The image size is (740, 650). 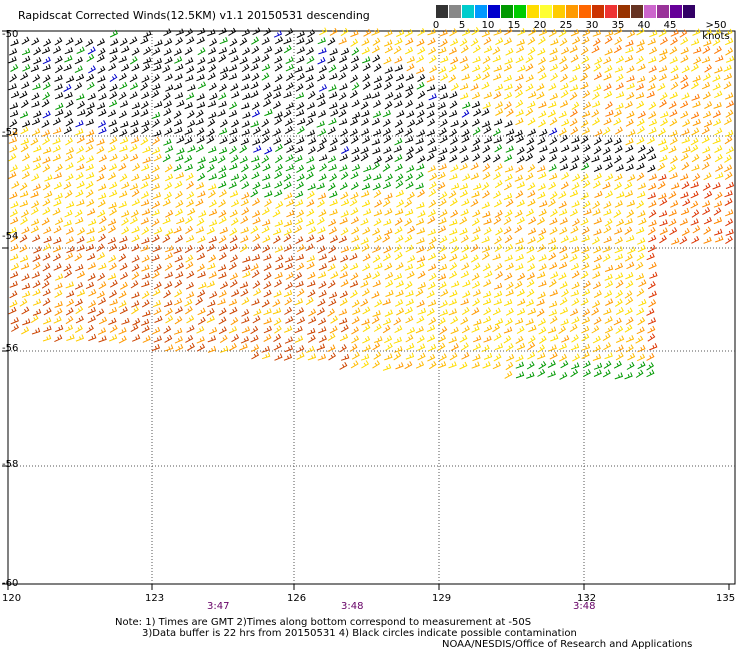 What do you see at coordinates (297, 598) in the screenshot?
I see `lon-label-126: 126` at bounding box center [297, 598].